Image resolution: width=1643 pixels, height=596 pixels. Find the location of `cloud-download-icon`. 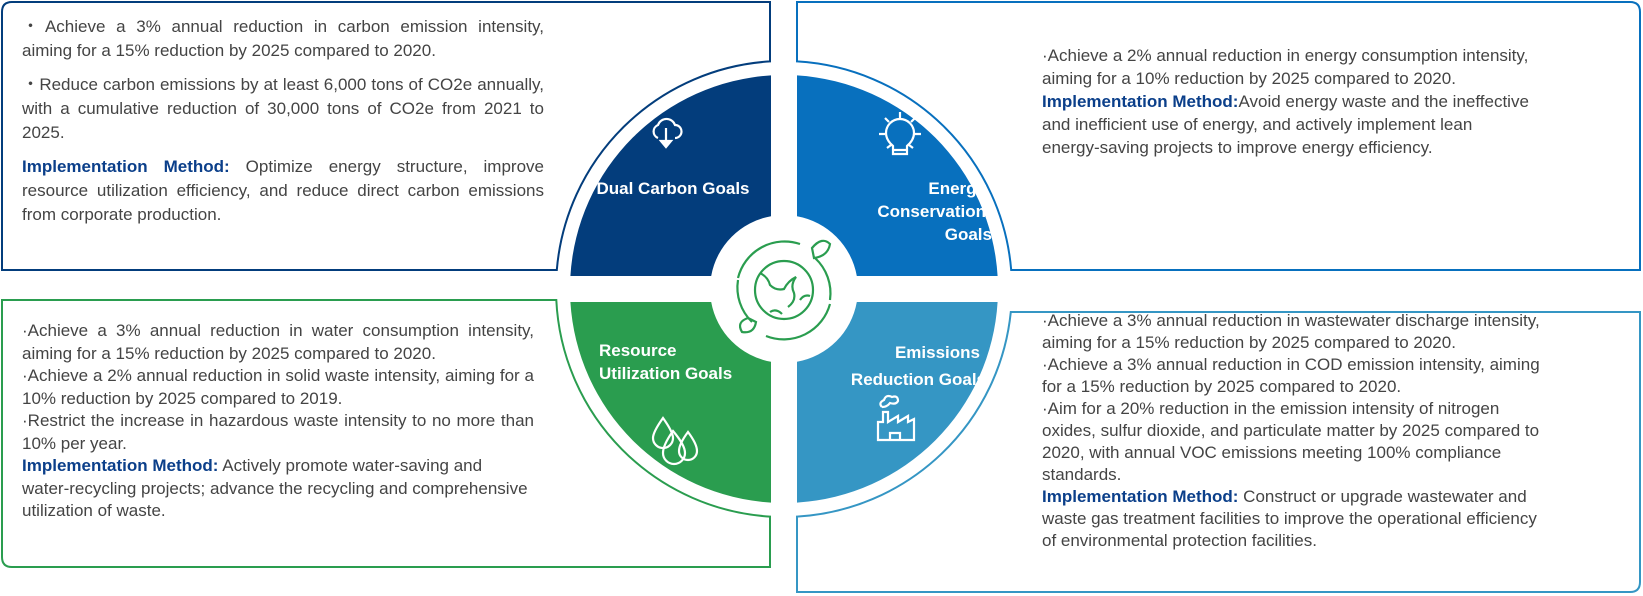

cloud-download-icon is located at coordinates (667, 133).